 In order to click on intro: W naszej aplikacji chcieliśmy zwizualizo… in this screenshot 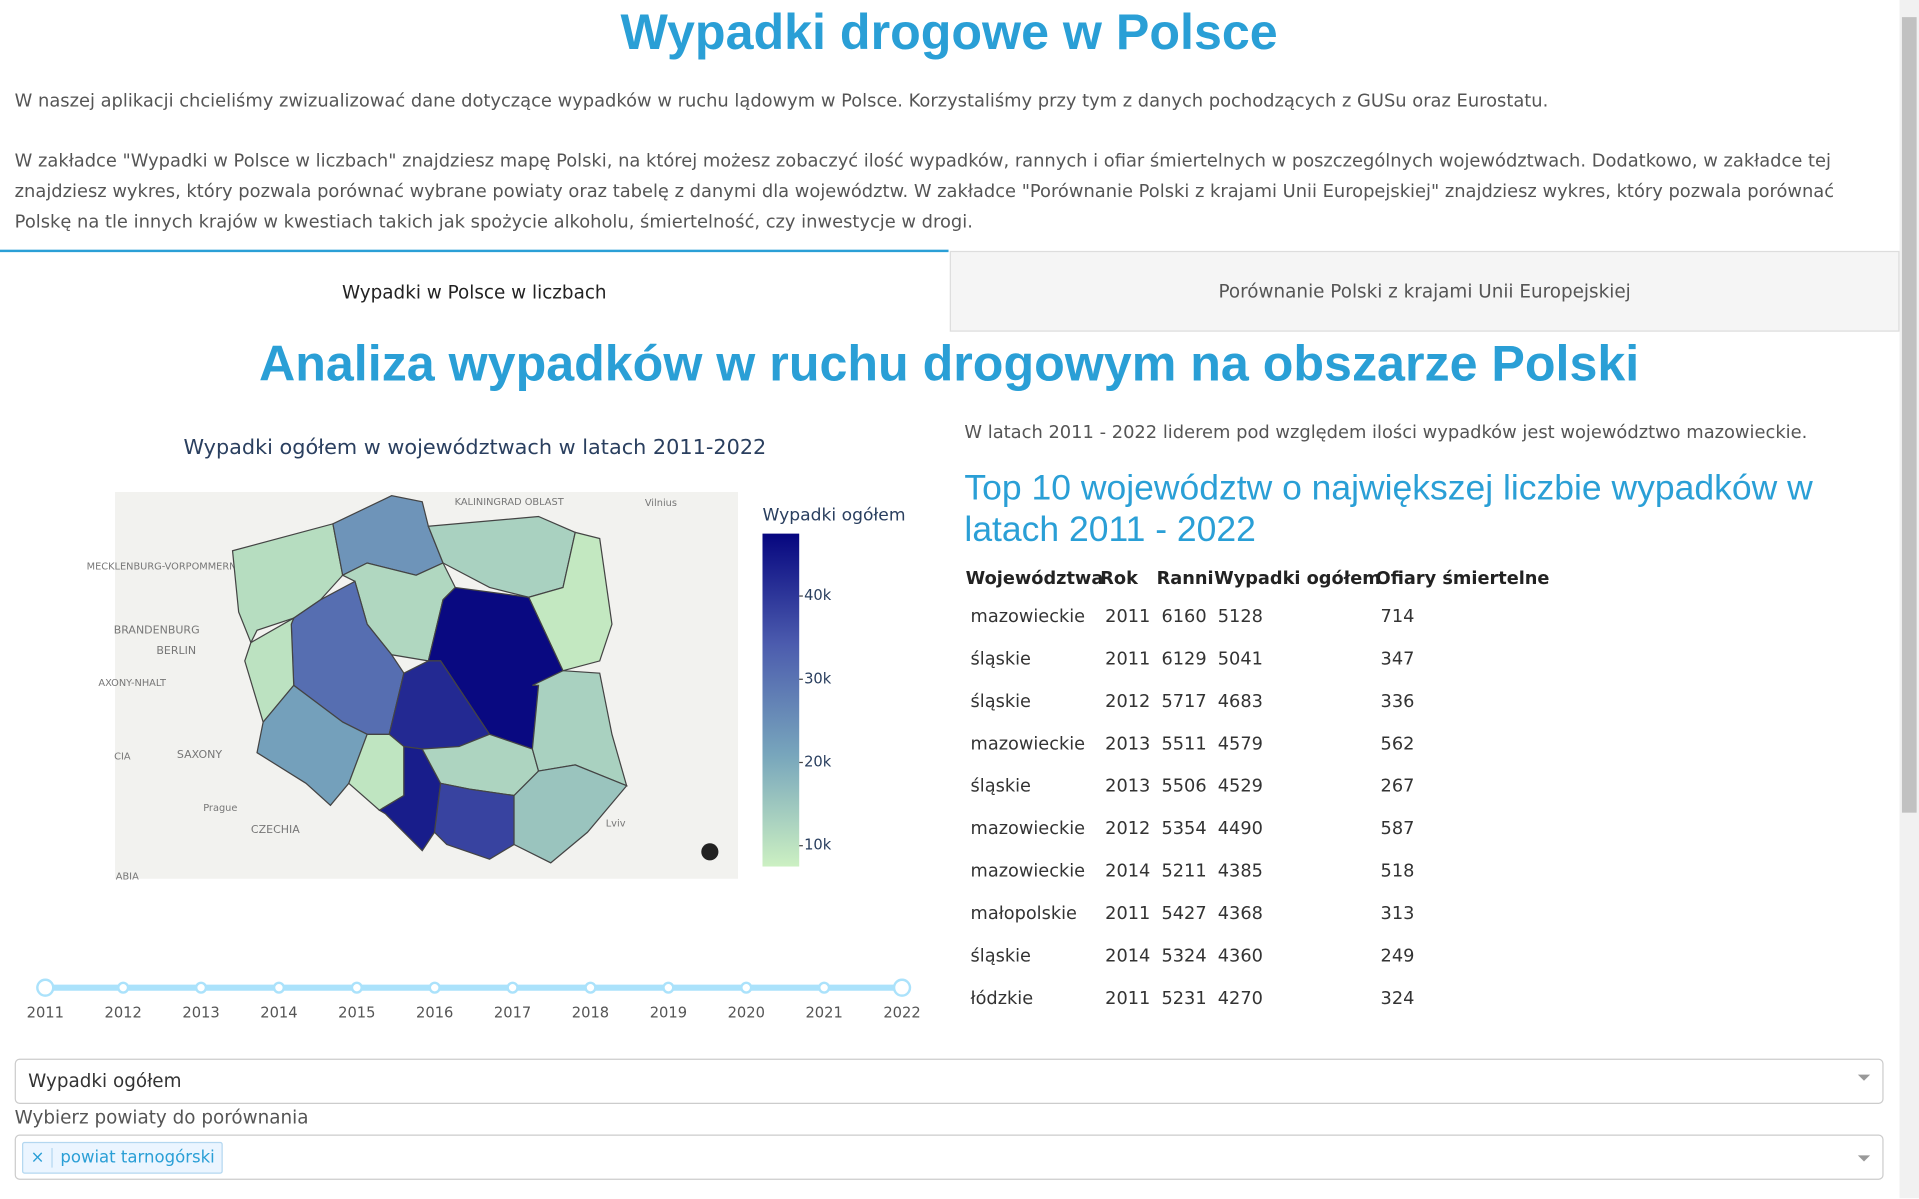, I will do `click(781, 101)`.